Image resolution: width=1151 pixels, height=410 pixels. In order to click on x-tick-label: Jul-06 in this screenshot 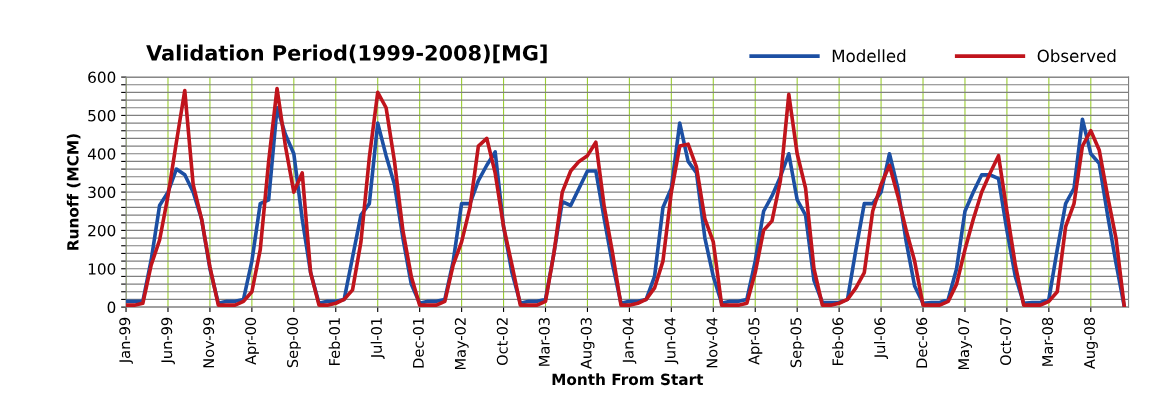, I will do `click(881, 338)`.